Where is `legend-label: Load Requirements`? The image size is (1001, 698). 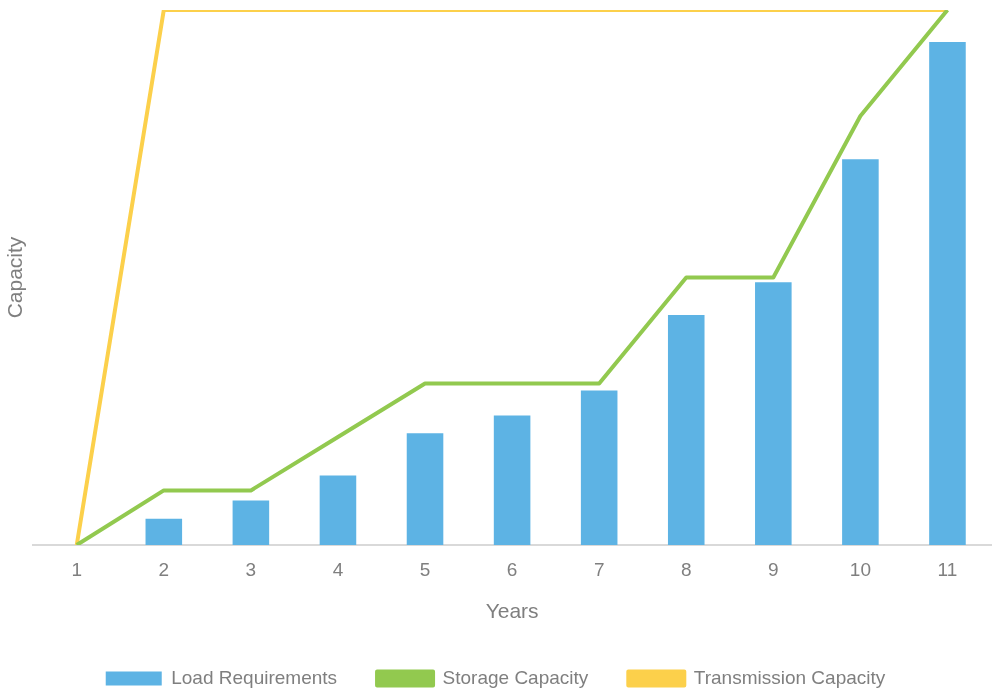 legend-label: Load Requirements is located at coordinates (254, 677).